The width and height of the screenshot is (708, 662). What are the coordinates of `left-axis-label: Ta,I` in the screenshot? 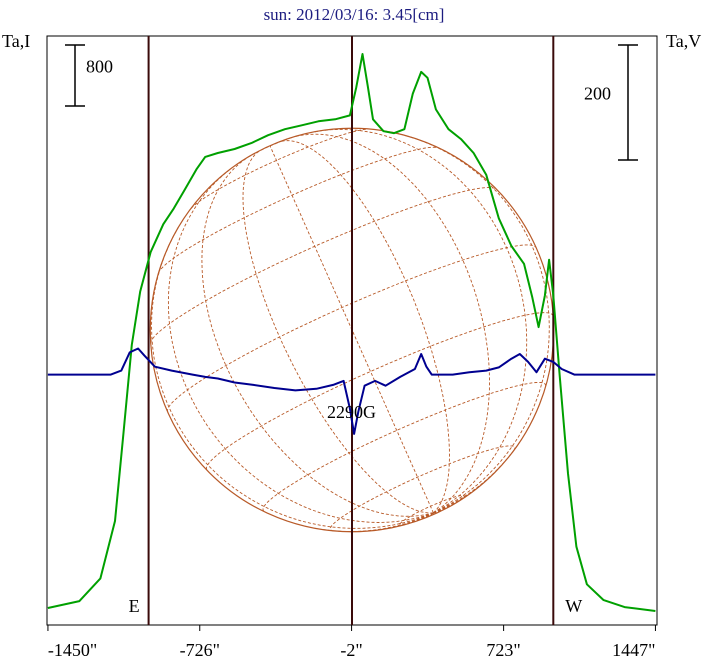 It's located at (16, 41).